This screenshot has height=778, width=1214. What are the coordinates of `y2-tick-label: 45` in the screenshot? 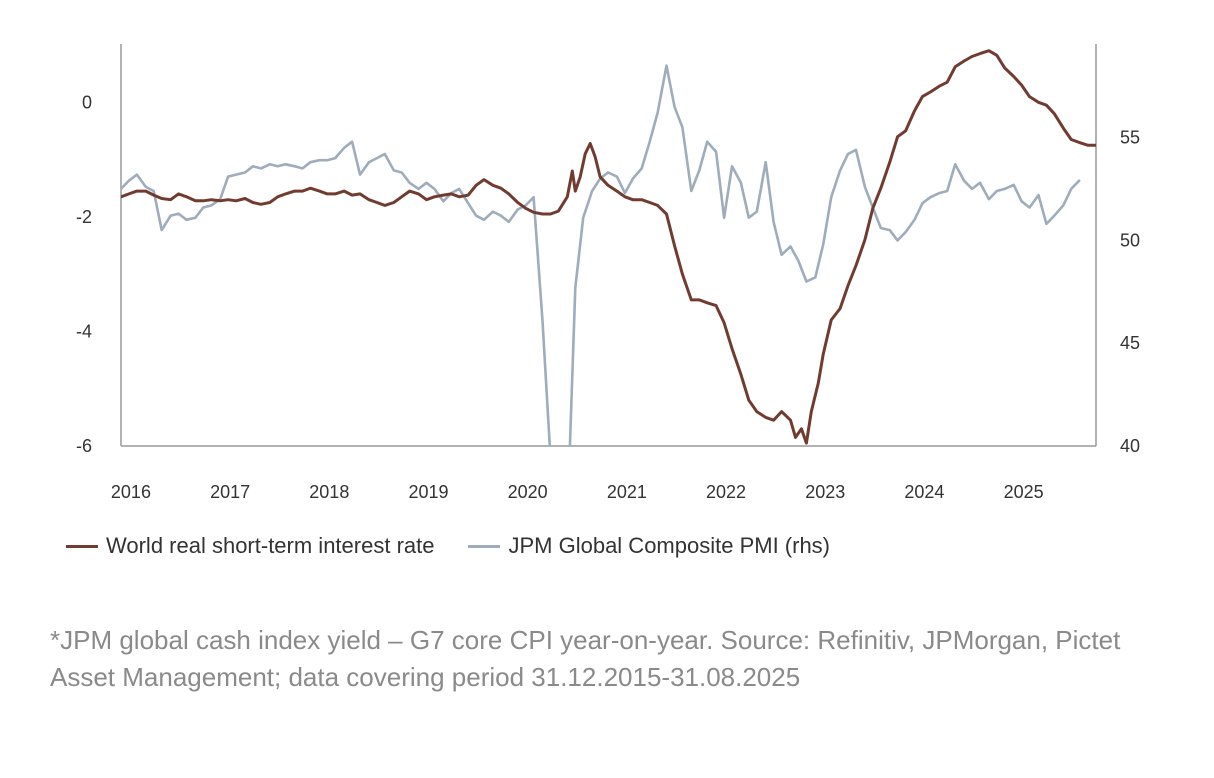 It's located at (1130, 343).